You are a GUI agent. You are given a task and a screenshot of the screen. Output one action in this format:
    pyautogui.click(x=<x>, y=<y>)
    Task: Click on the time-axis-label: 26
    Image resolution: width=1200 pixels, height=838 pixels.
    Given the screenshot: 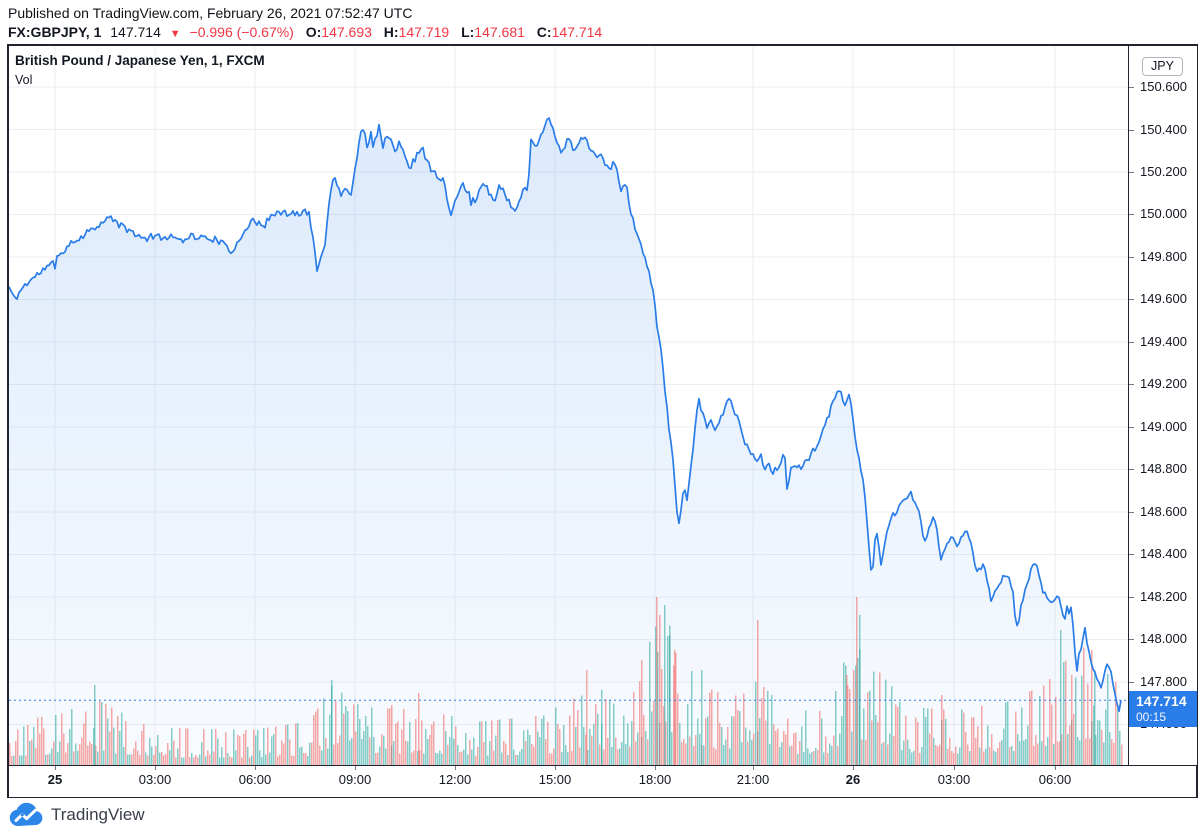 What is the action you would take?
    pyautogui.click(x=853, y=779)
    